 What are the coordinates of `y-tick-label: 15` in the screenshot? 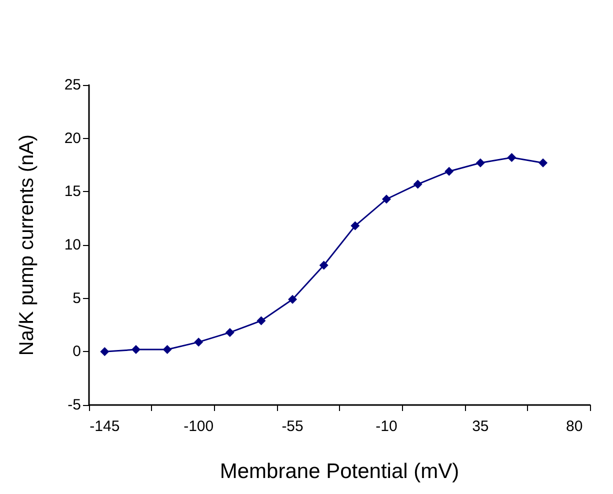 It's located at (72, 191).